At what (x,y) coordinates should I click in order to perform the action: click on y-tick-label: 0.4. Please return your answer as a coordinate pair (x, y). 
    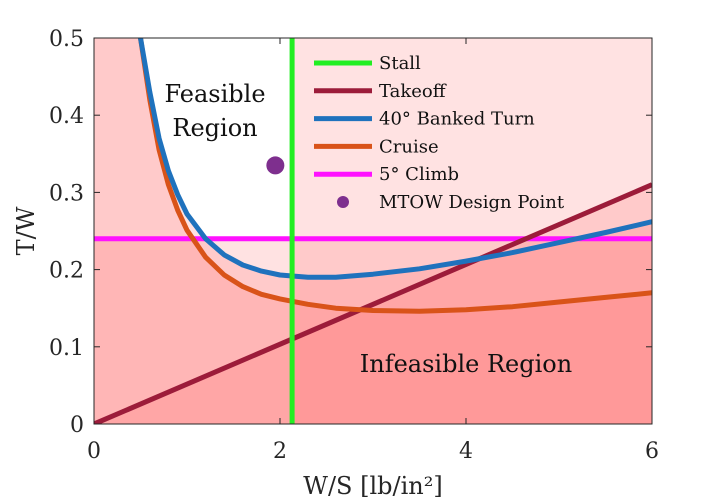
    Looking at the image, I should click on (66, 116).